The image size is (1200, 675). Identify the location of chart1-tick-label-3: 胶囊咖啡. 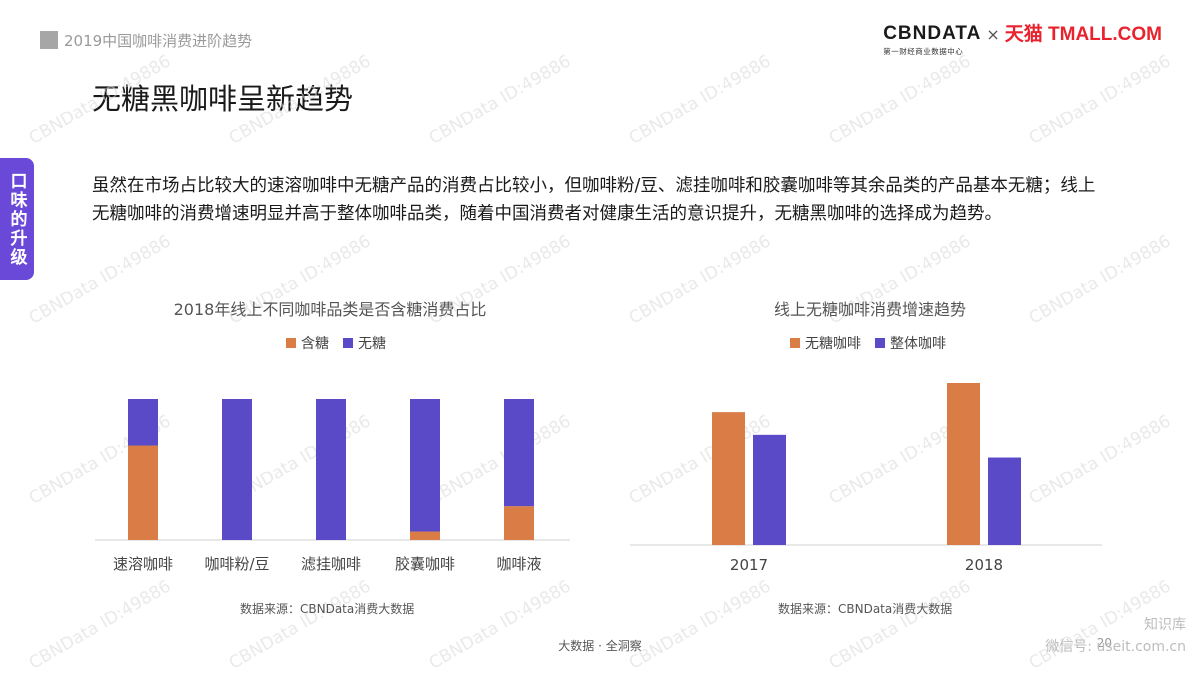
(425, 564).